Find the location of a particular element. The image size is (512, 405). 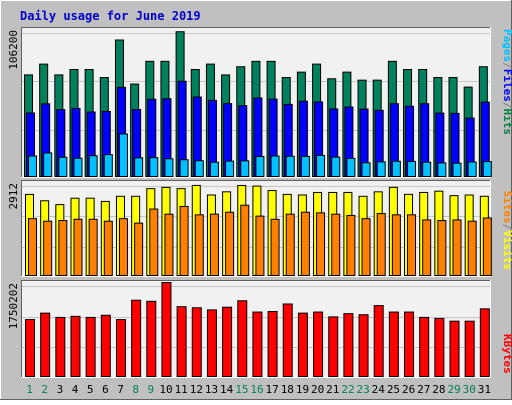

x-tick-label-day-7: 7 is located at coordinates (120, 389).